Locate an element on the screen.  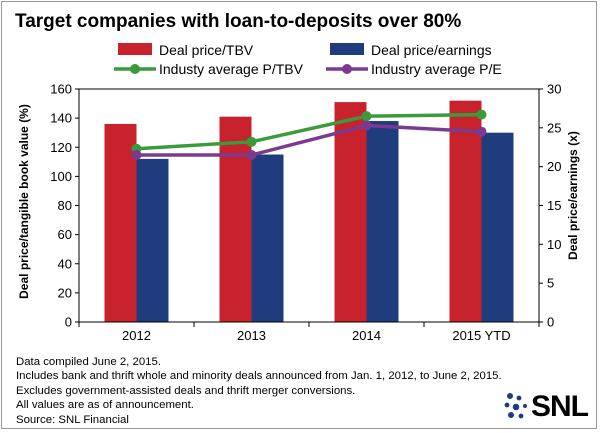
bar-deal-price-earnings-2015-ytd is located at coordinates (497, 227).